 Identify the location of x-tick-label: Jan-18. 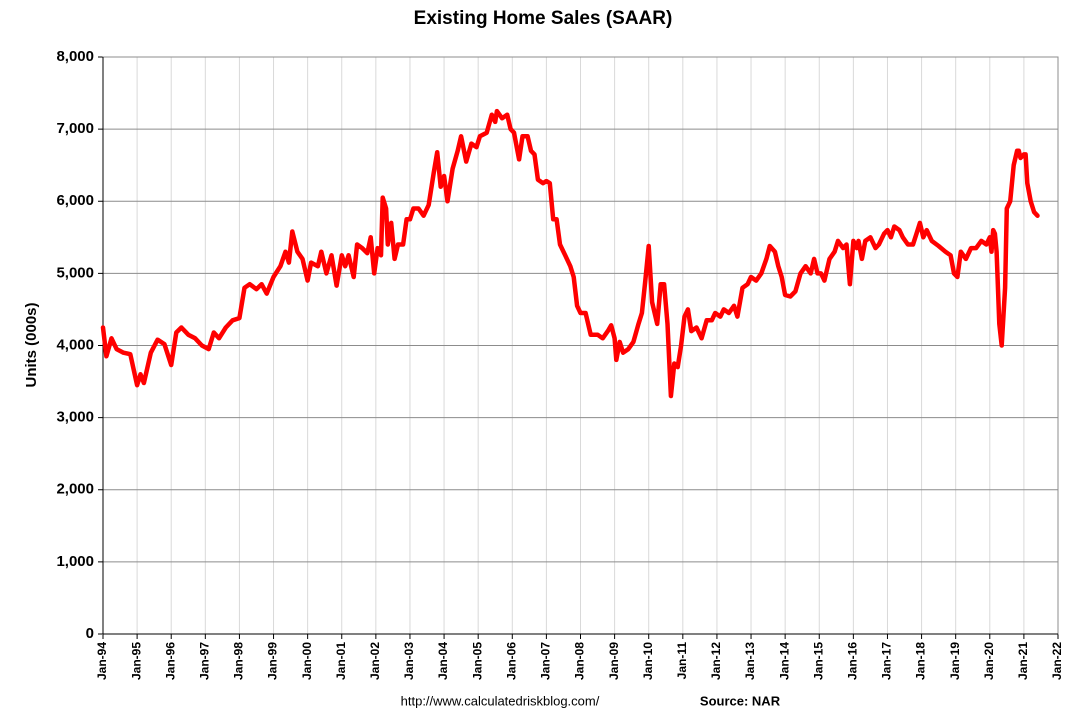
(921, 661).